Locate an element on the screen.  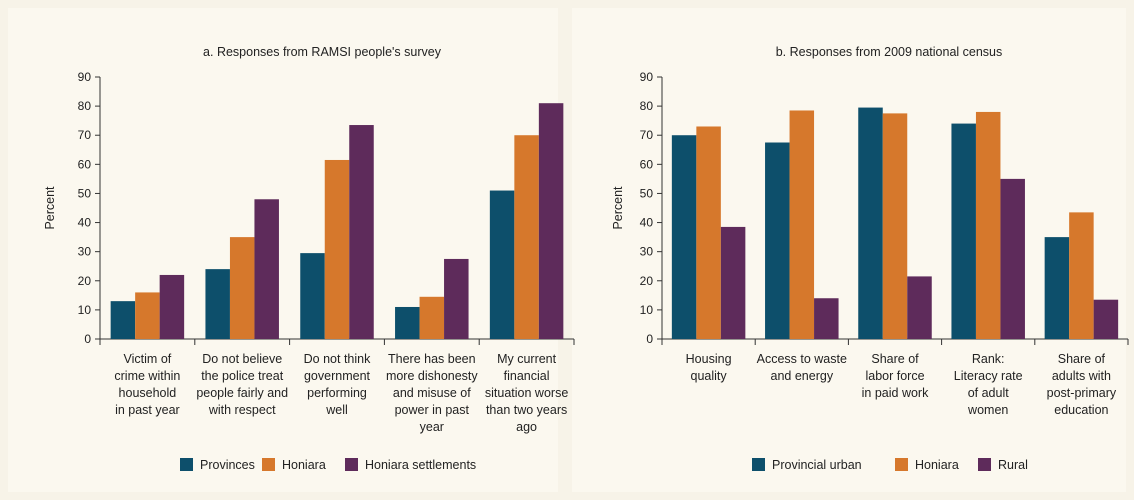
legend-label: Provinces is located at coordinates (227, 465).